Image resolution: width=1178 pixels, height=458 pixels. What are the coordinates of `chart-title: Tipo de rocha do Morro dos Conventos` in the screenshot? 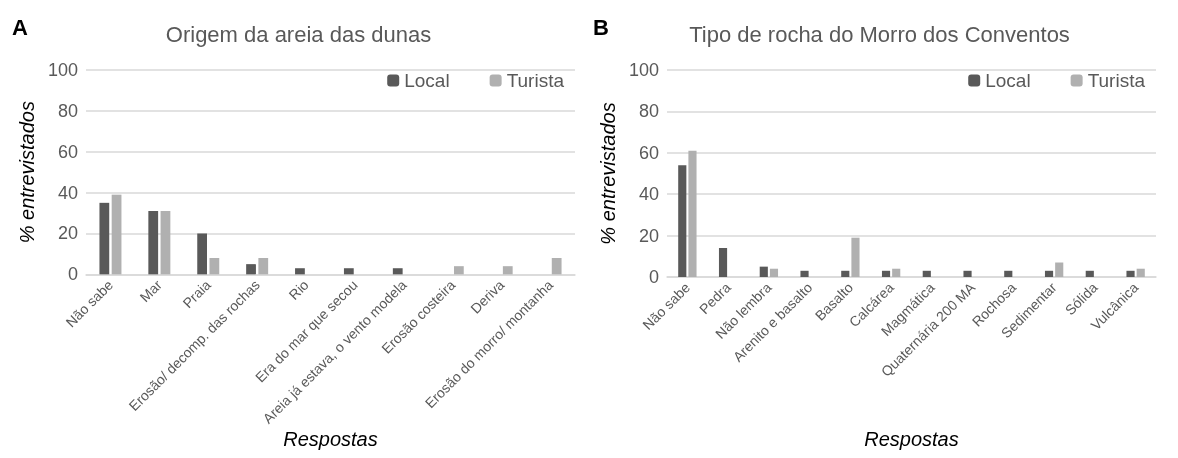 It's located at (879, 34).